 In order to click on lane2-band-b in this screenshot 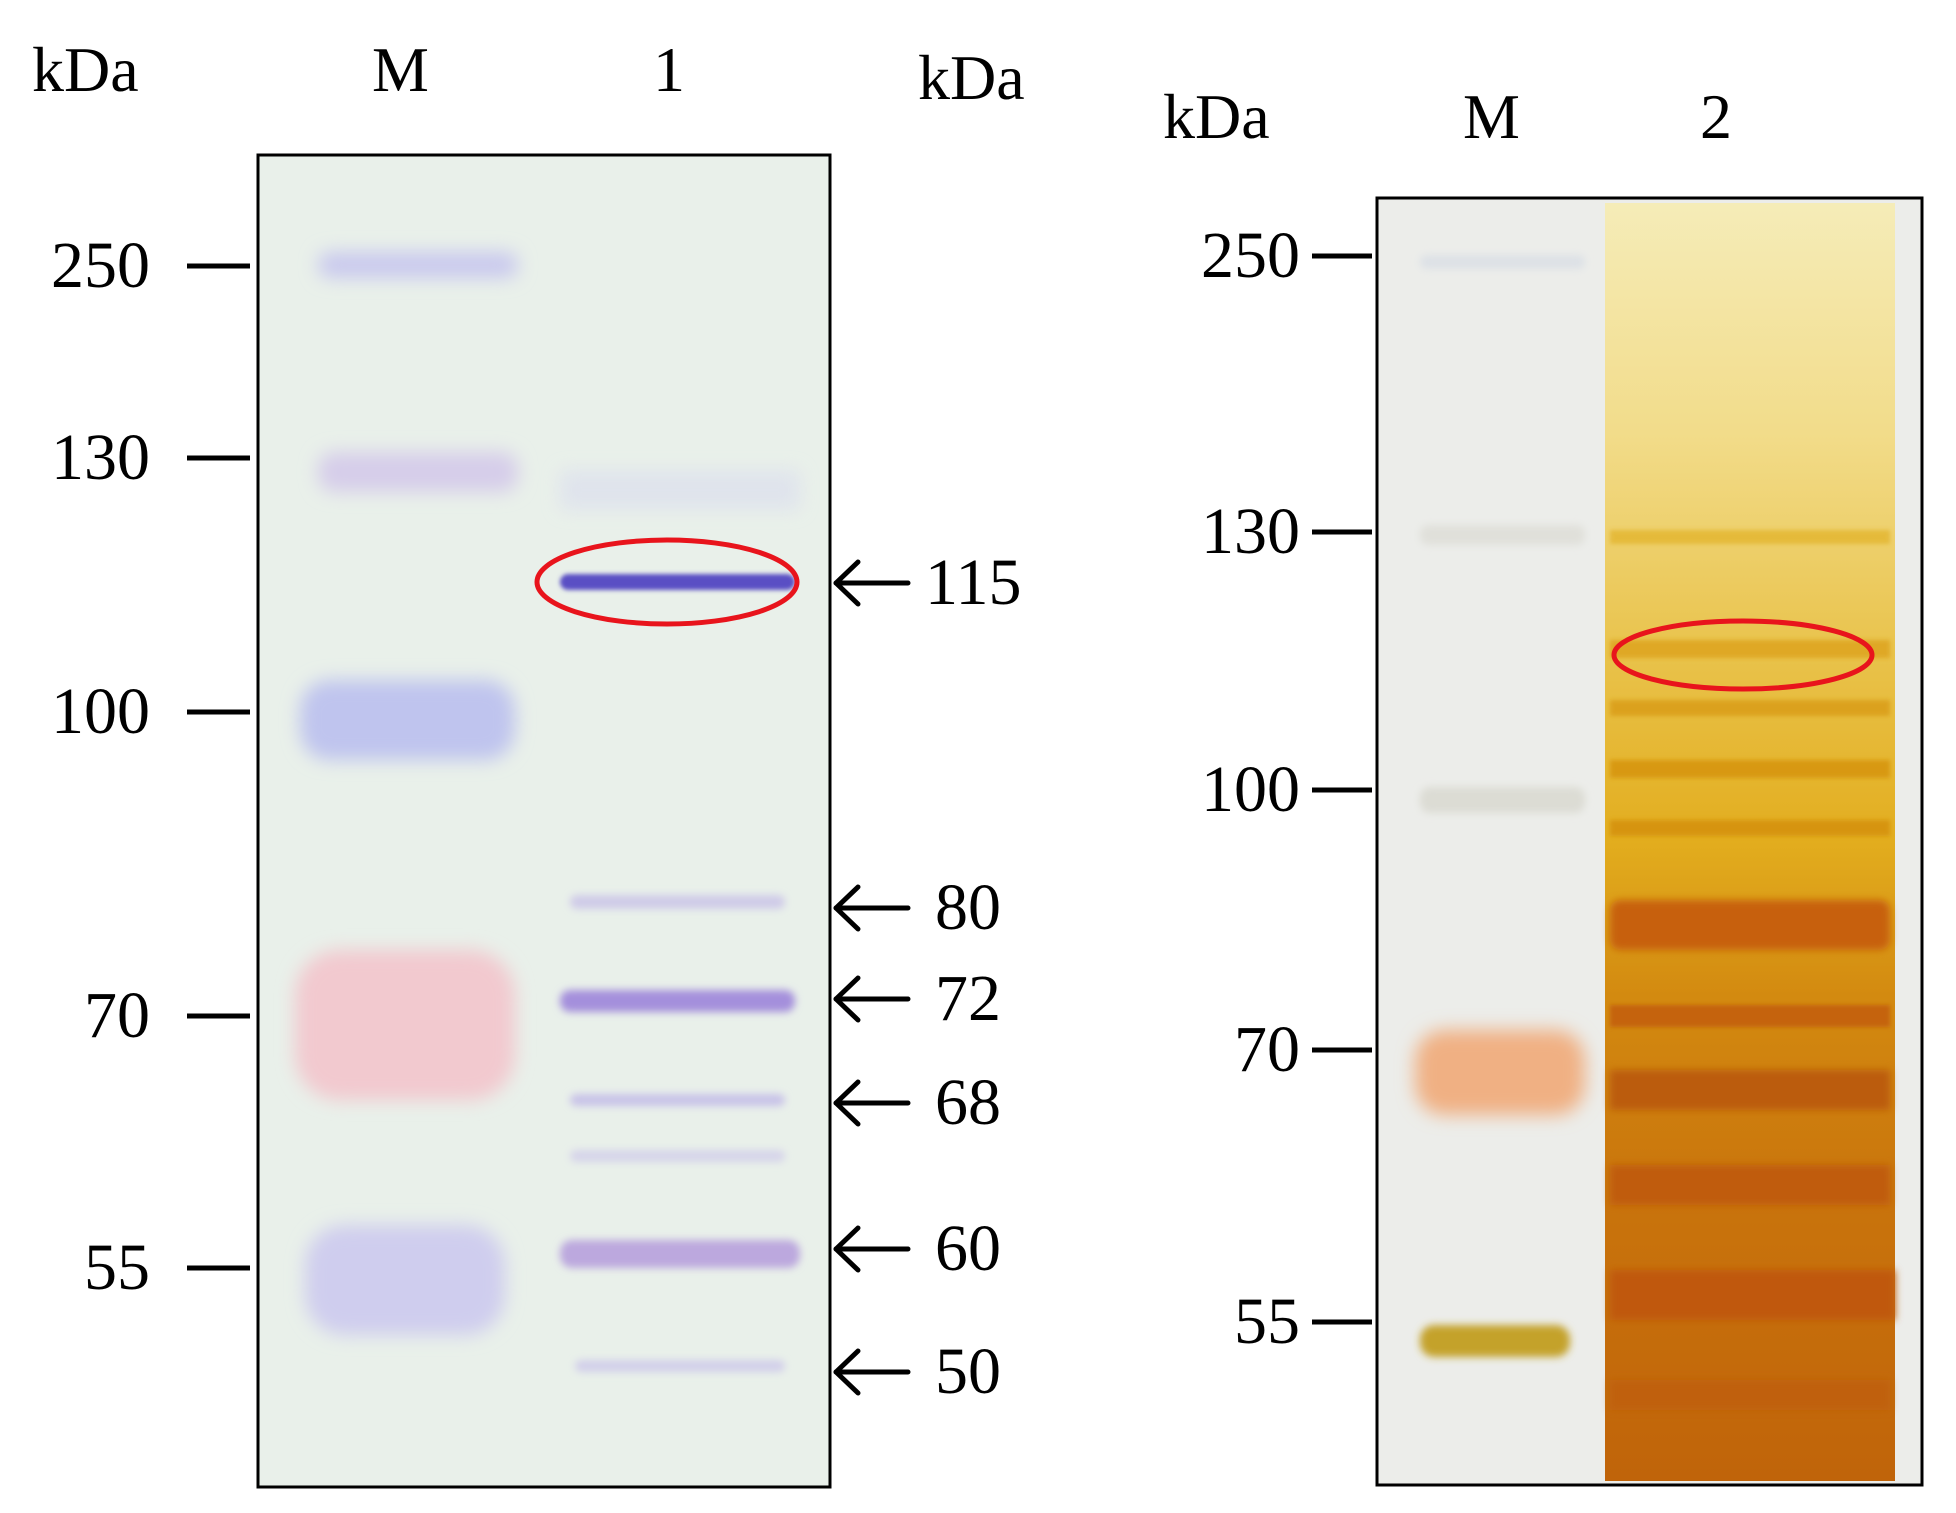, I will do `click(1750, 649)`.